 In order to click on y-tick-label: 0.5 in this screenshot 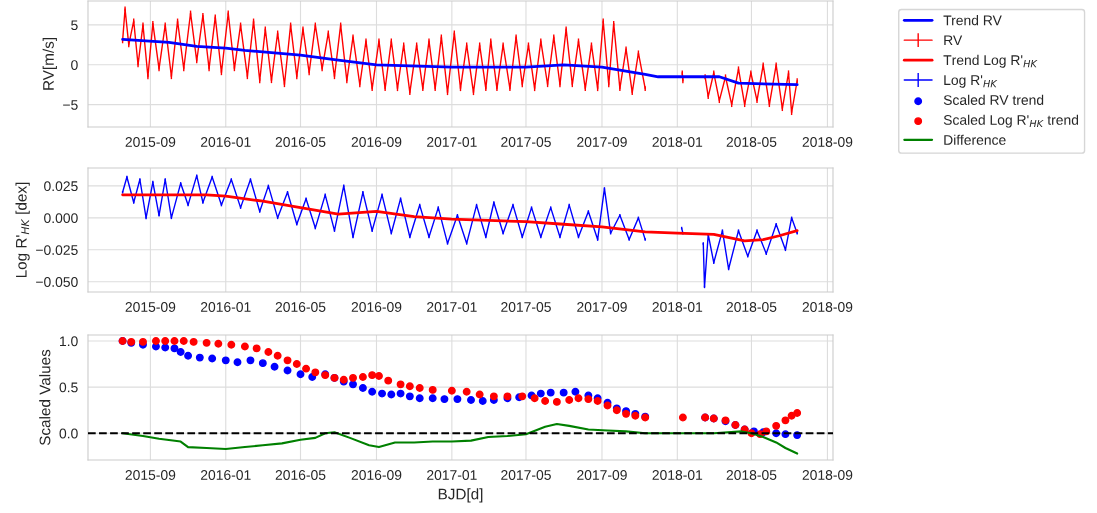, I will do `click(68, 387)`.